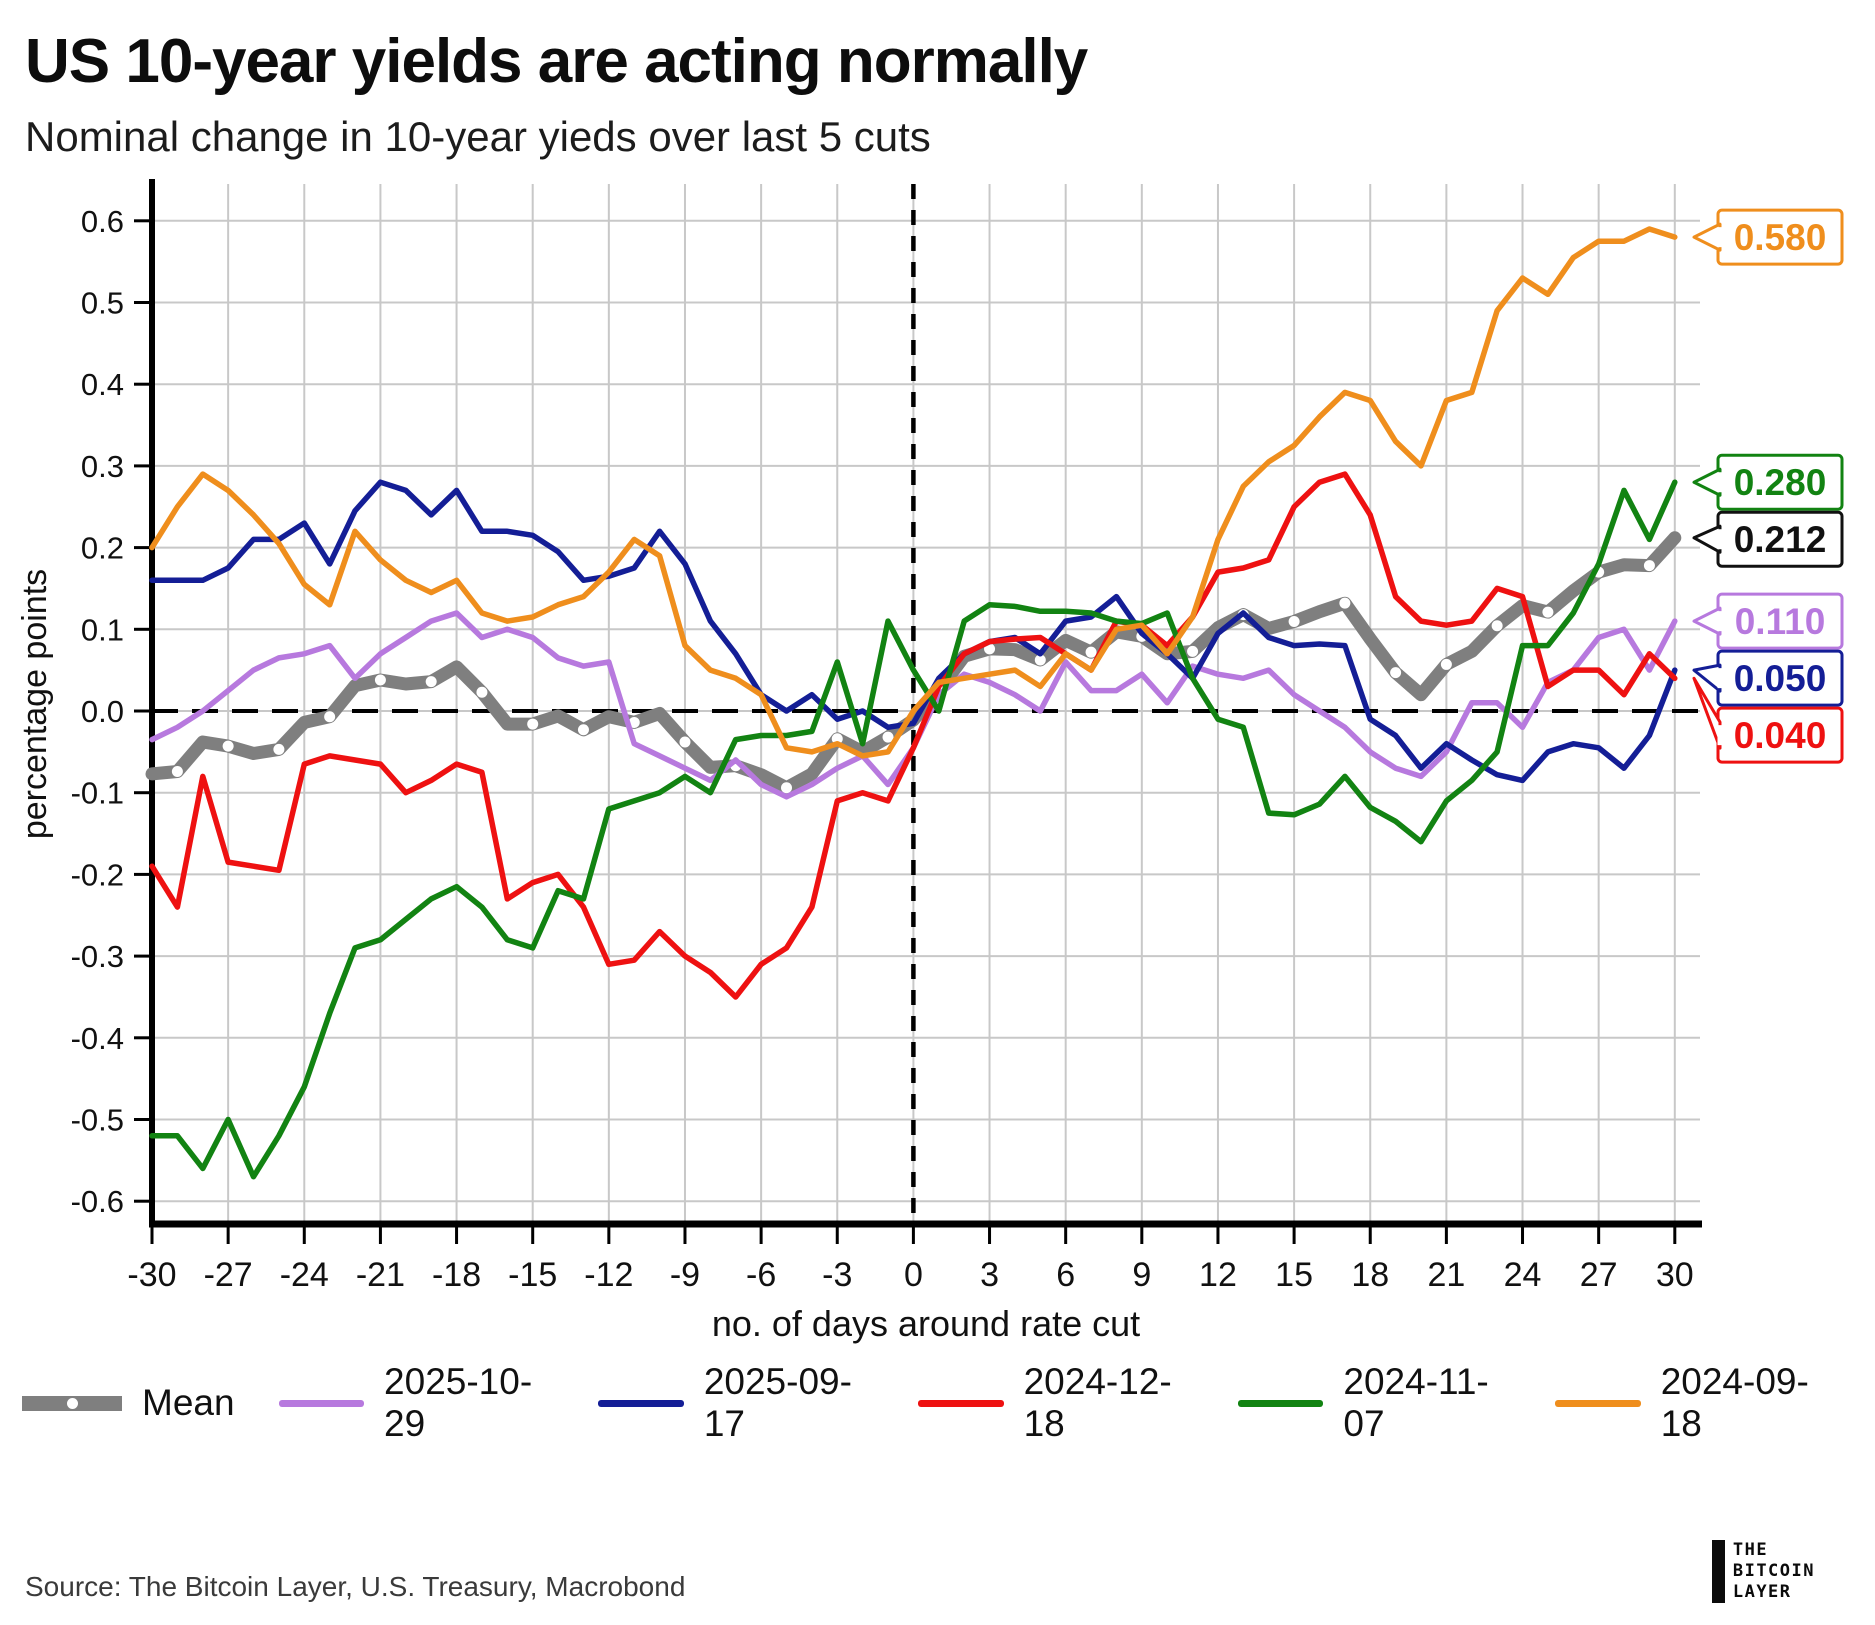 This screenshot has height=1625, width=1875. What do you see at coordinates (1734, 1402) in the screenshot?
I see `legend-label: 2024-09-18` at bounding box center [1734, 1402].